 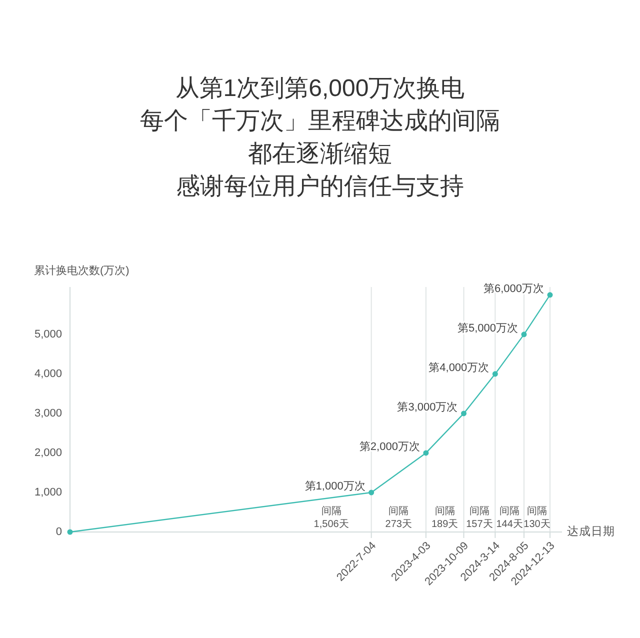 What do you see at coordinates (487, 328) in the screenshot?
I see `data-label: 第5,000万次` at bounding box center [487, 328].